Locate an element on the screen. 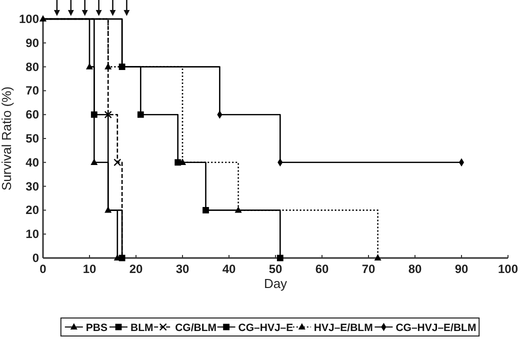 This screenshot has width=520, height=353. x-tick-label: 40 is located at coordinates (229, 269).